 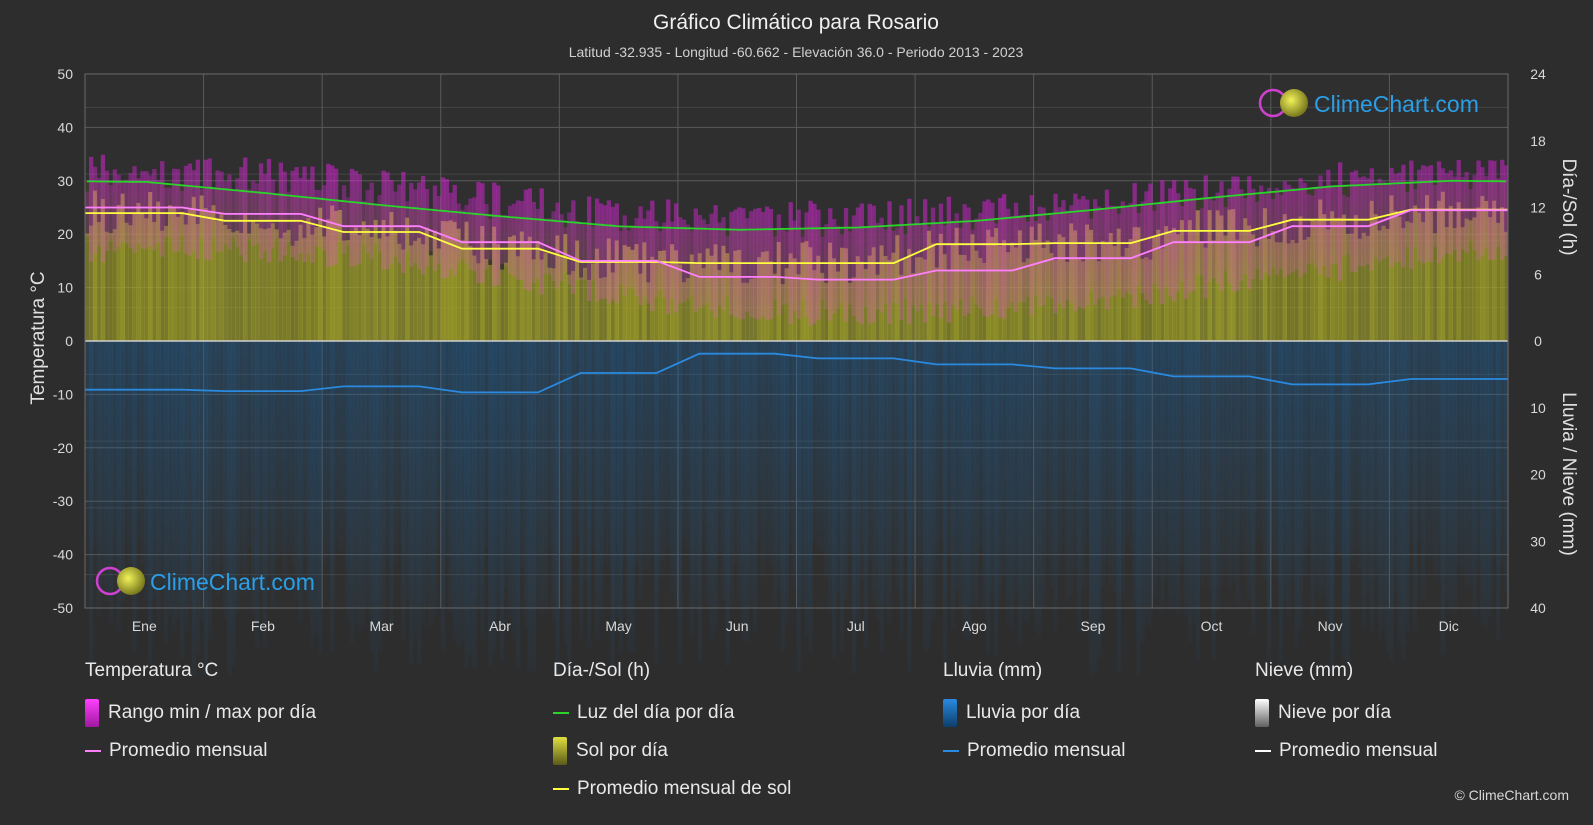 What do you see at coordinates (1538, 408) in the screenshot?
I see `right-tick-label: 10` at bounding box center [1538, 408].